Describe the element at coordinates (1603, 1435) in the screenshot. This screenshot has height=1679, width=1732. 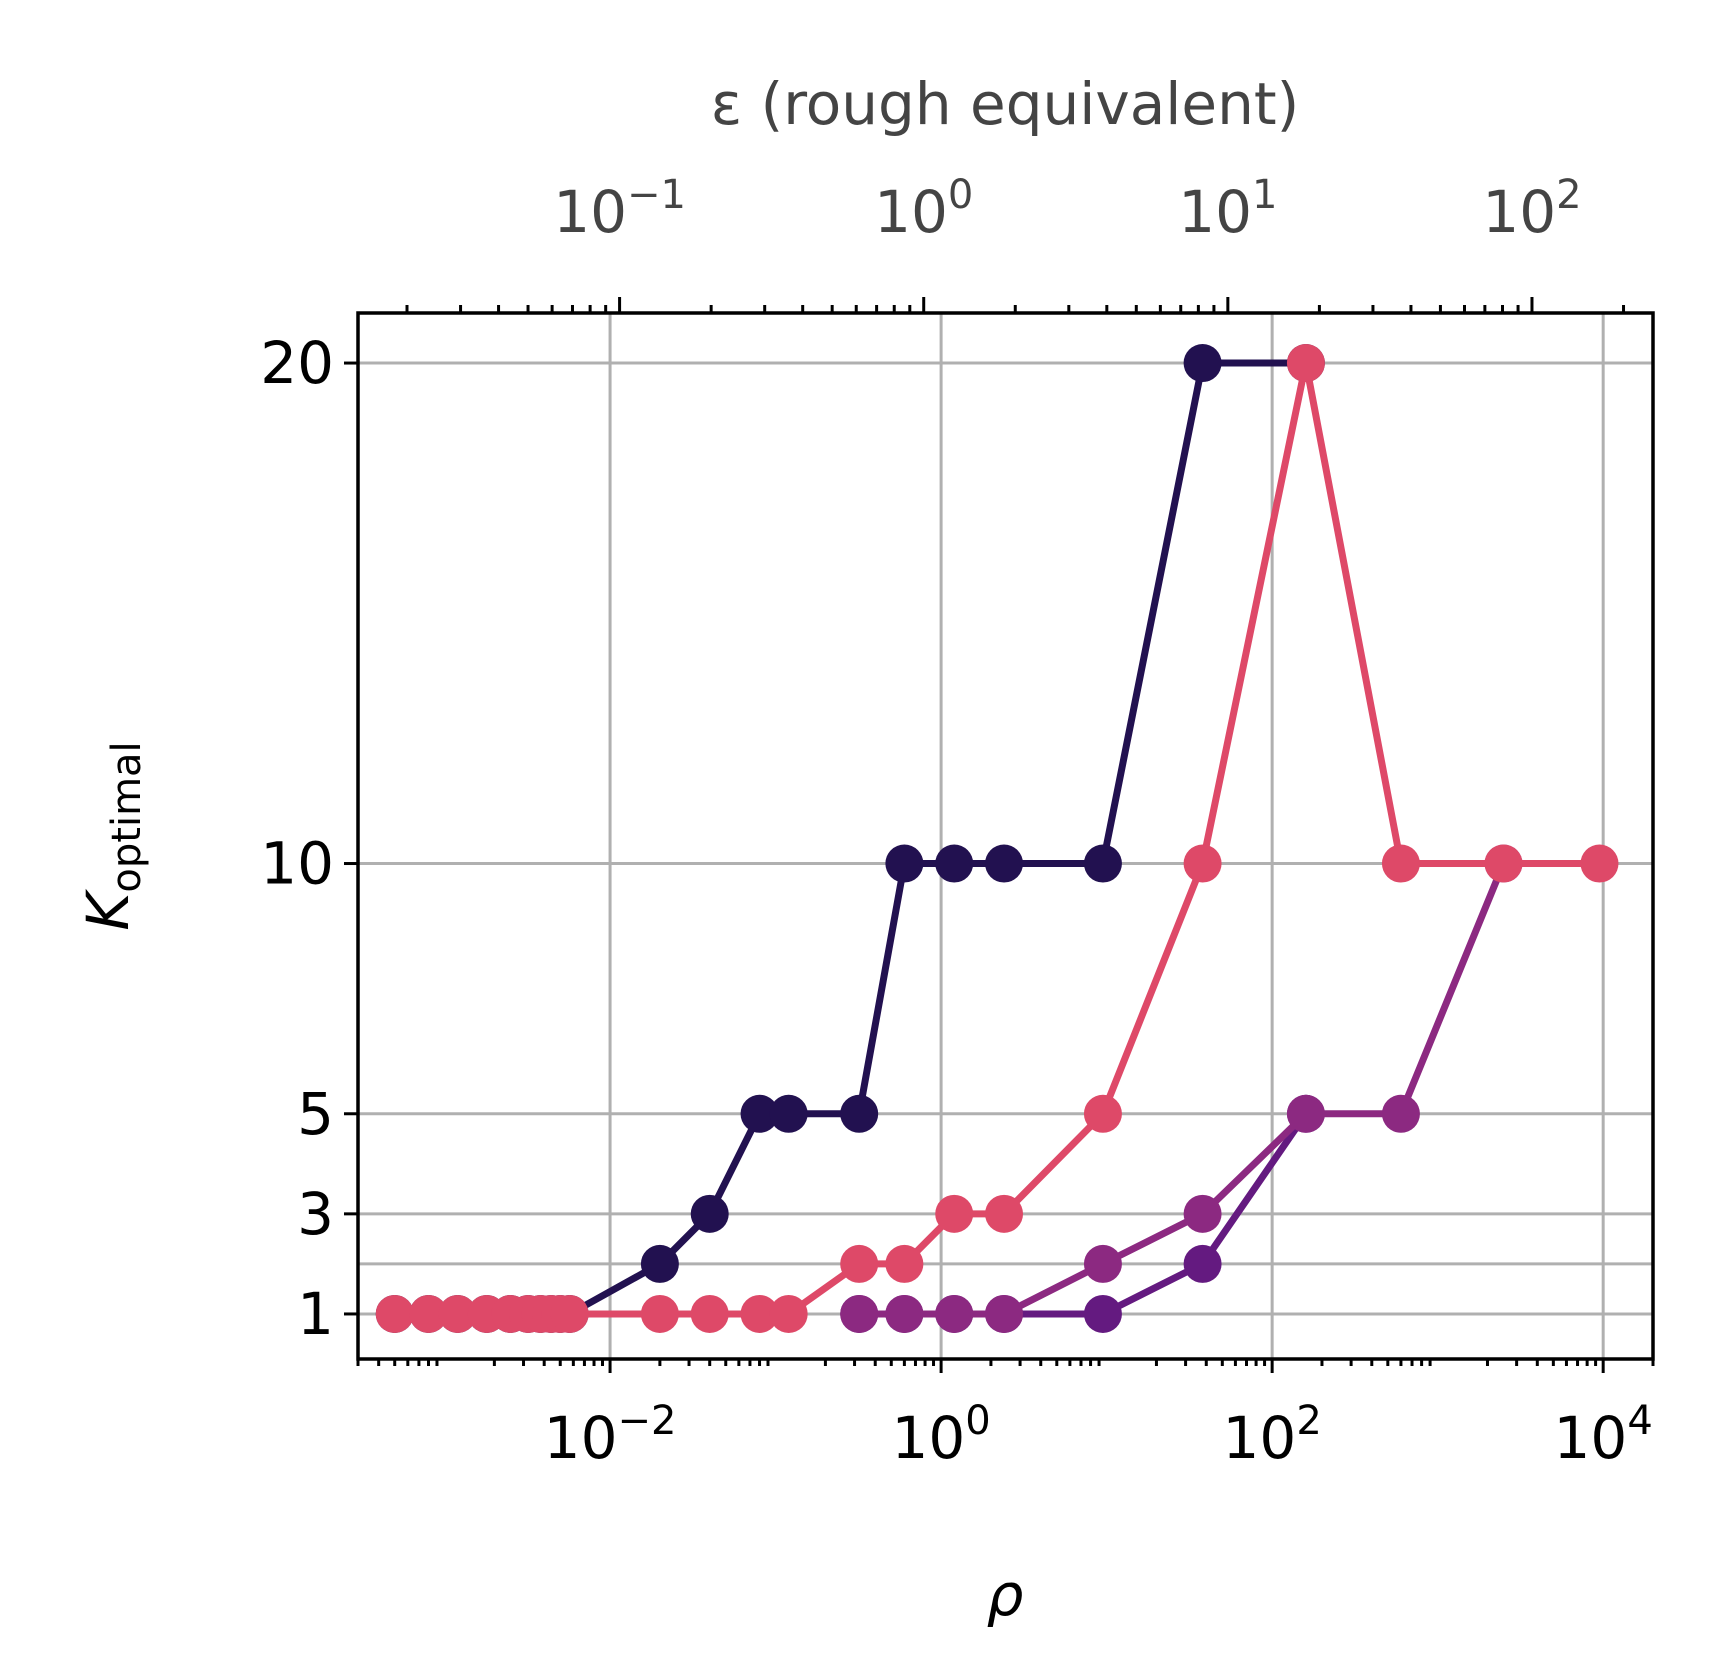
I see `x-tick-label-3: 10⁴` at that location.